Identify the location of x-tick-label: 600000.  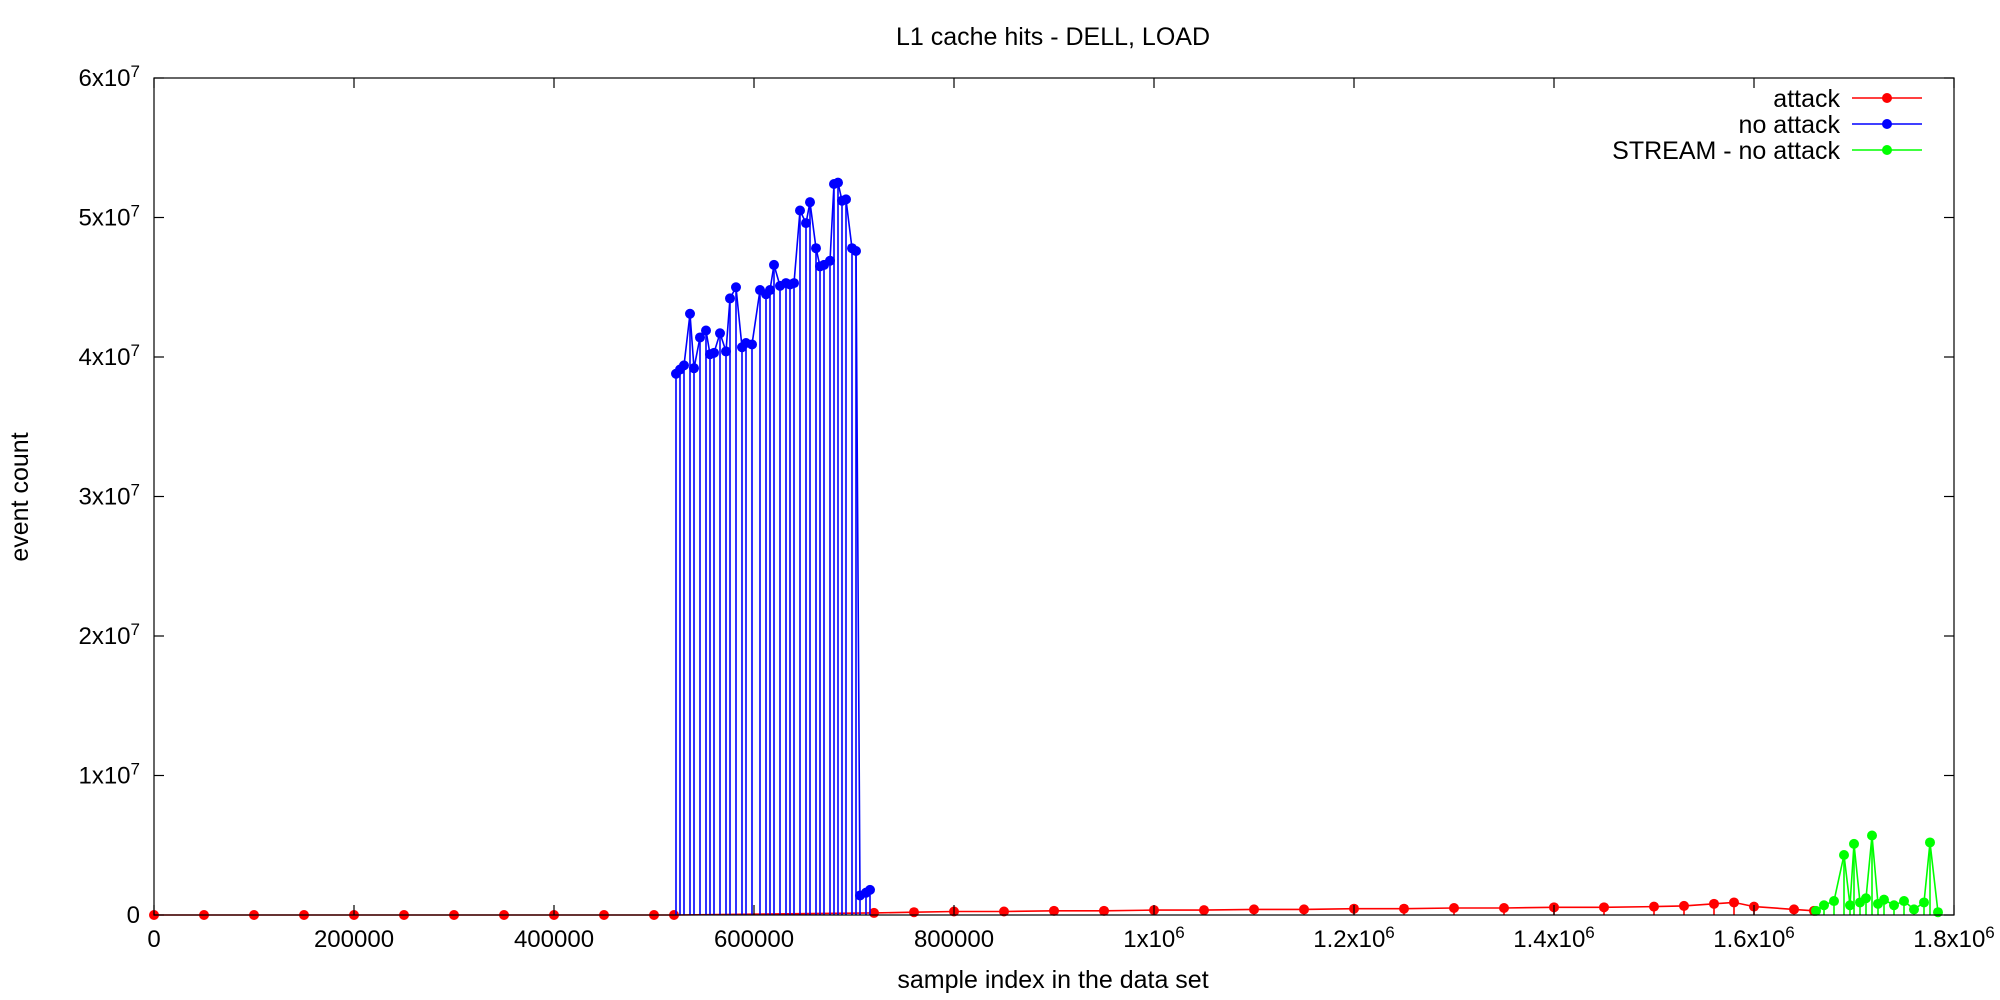
(754, 939).